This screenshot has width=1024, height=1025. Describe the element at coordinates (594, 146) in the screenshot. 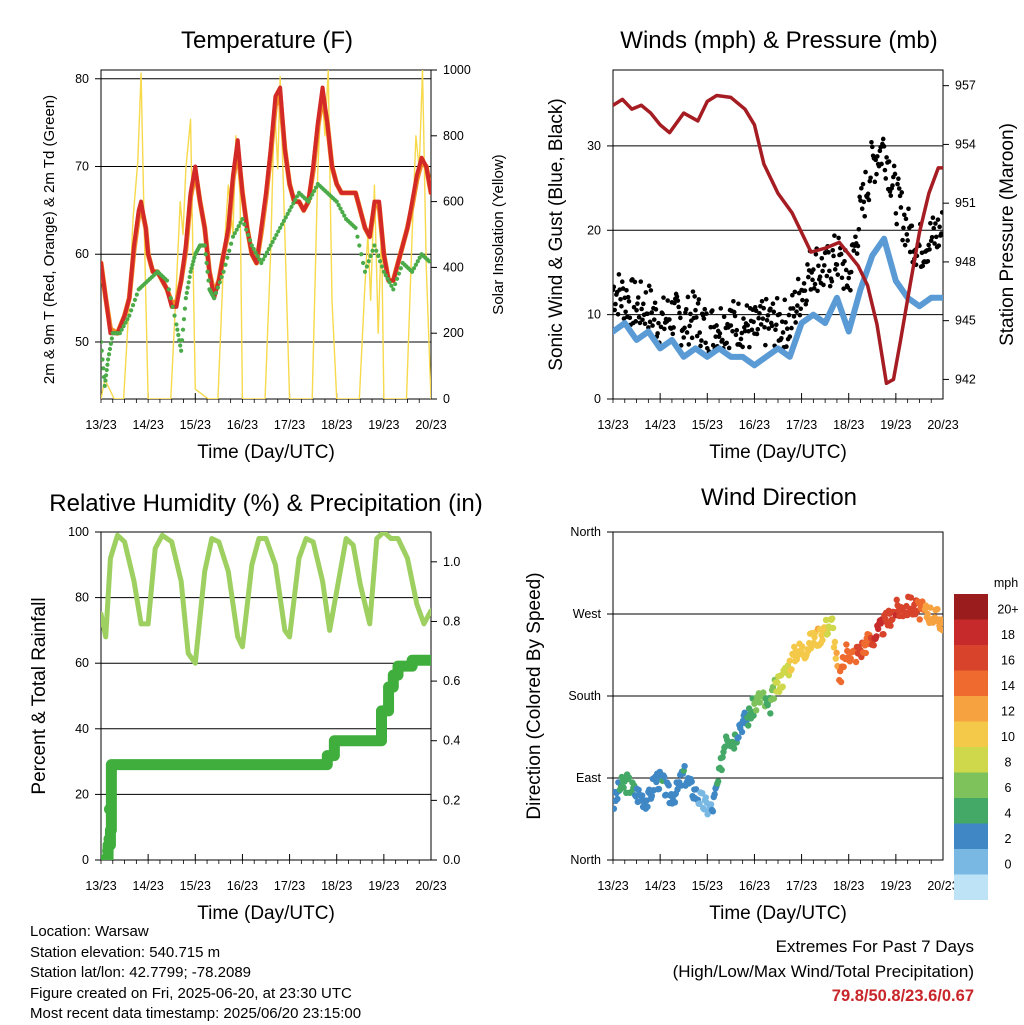

I see `winds-ytick-label: 30` at that location.